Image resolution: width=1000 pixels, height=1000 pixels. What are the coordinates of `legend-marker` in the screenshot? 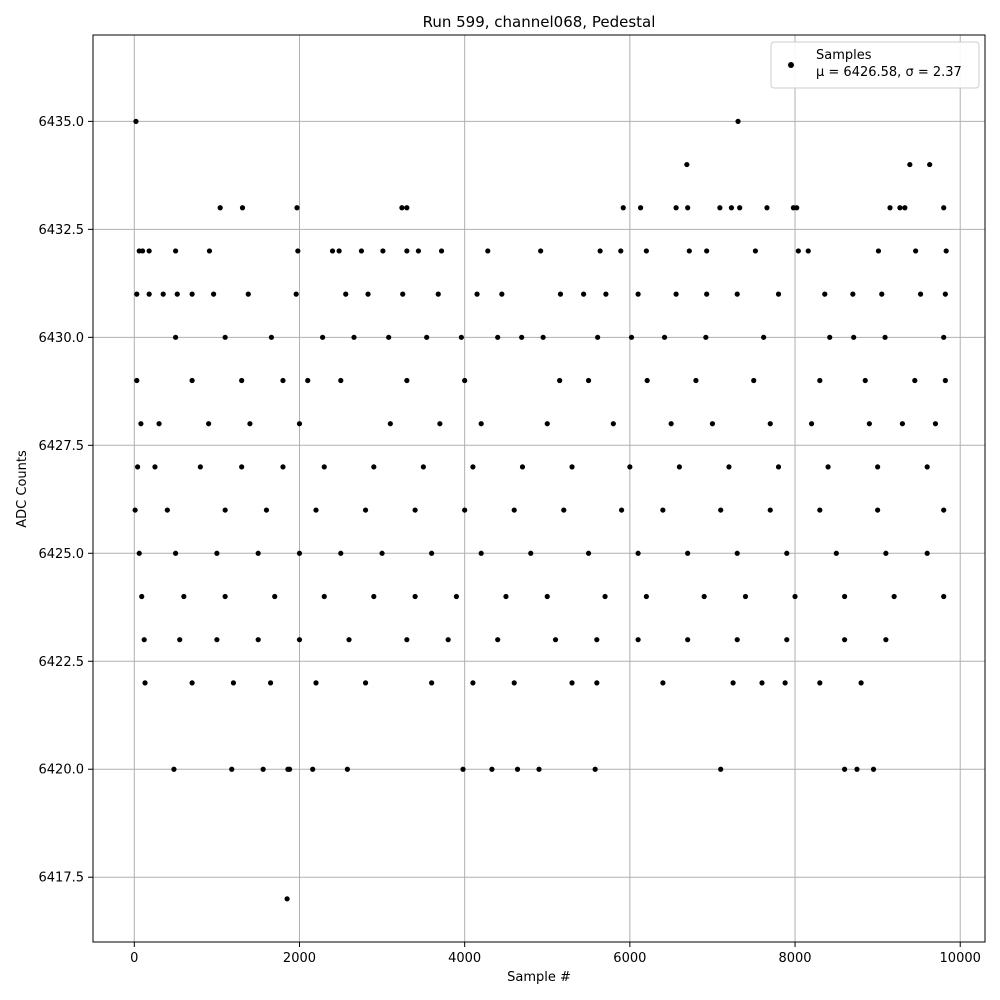 It's located at (791, 65).